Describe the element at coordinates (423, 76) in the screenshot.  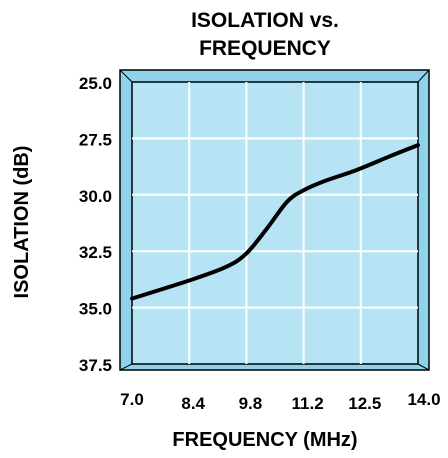
I see `frame-bevel-tr` at that location.